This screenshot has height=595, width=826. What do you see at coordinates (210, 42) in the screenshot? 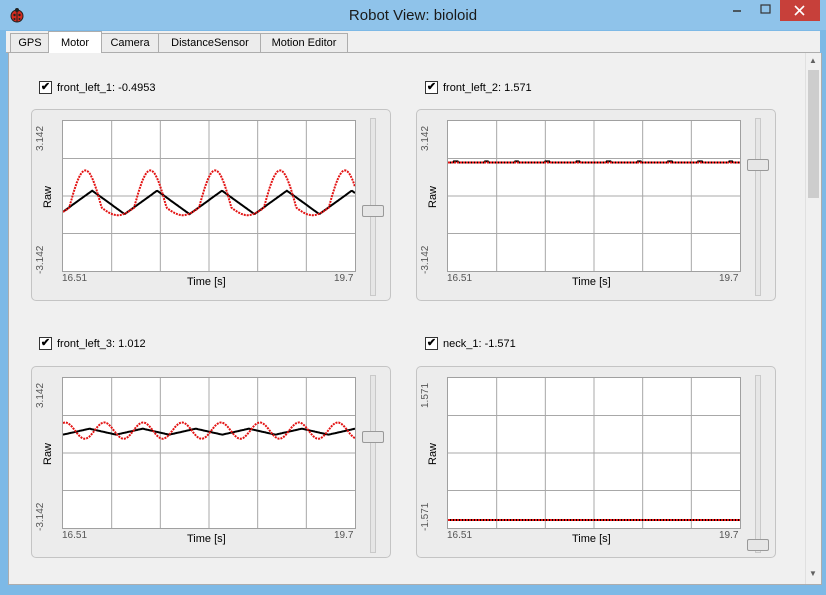
I see `tab-distance-sensor: DistanceSensor` at bounding box center [210, 42].